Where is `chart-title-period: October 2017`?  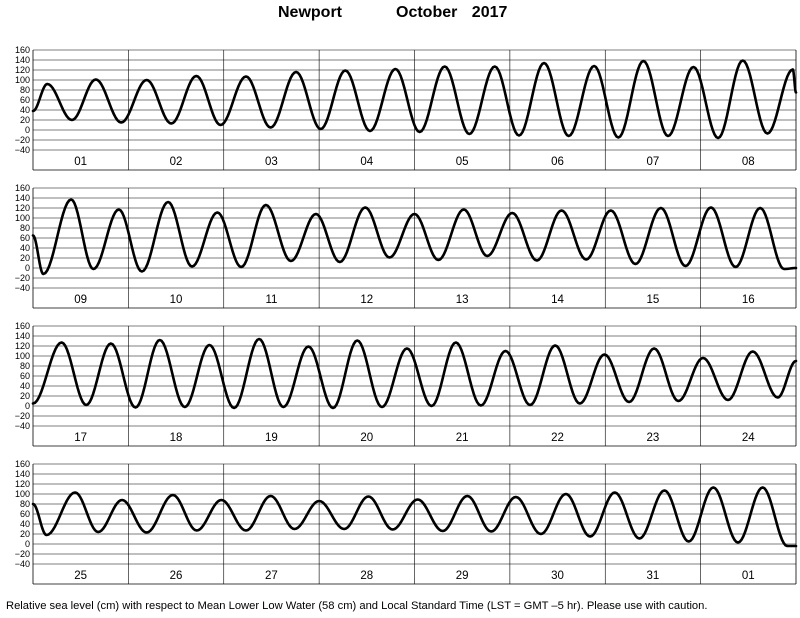 chart-title-period: October 2017 is located at coordinates (452, 12).